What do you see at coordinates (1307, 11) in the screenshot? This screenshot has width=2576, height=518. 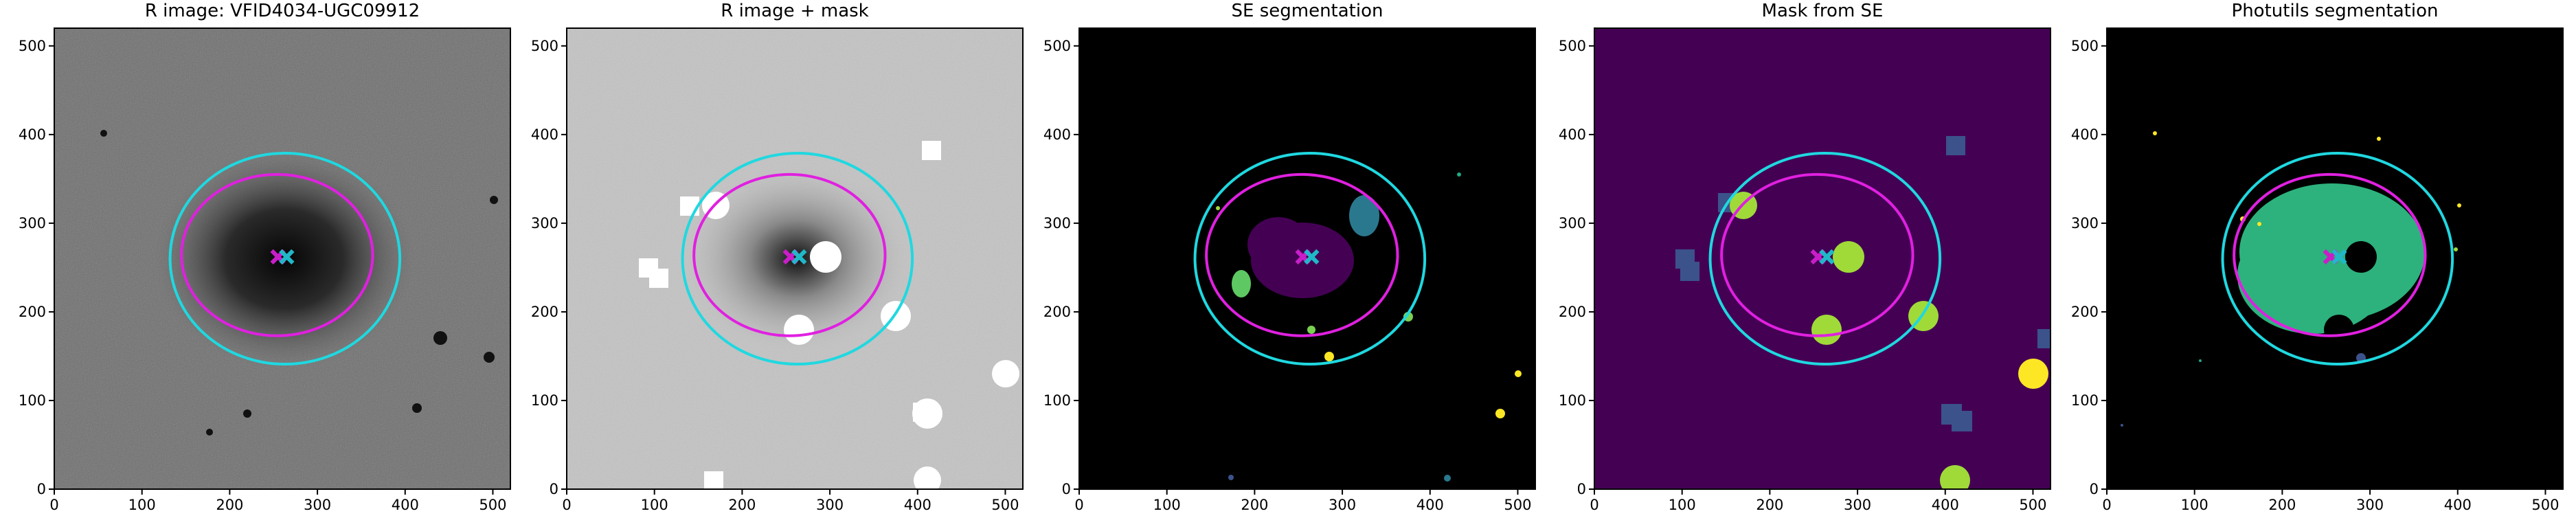 I see `panel-title: SE segmentation` at bounding box center [1307, 11].